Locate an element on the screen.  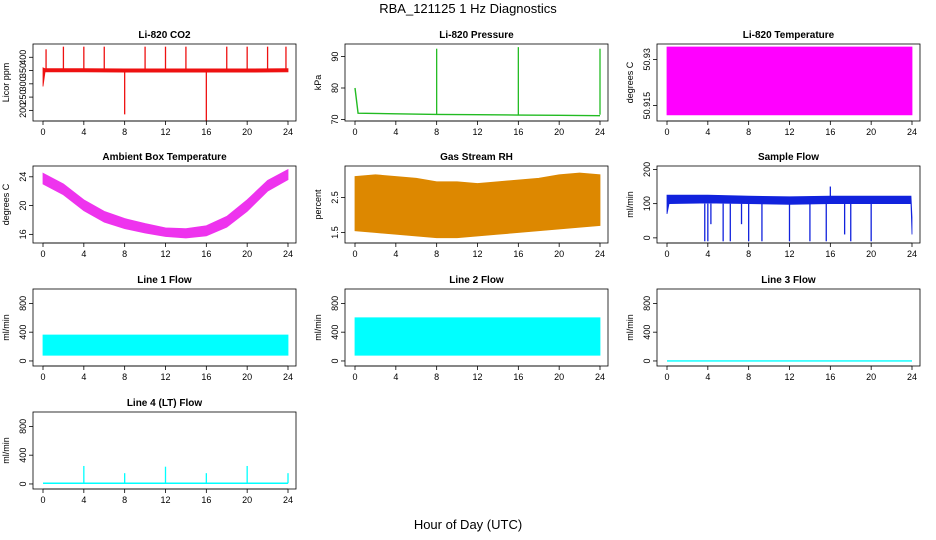
panel-title: Line 3 Flow is located at coordinates (788, 280).